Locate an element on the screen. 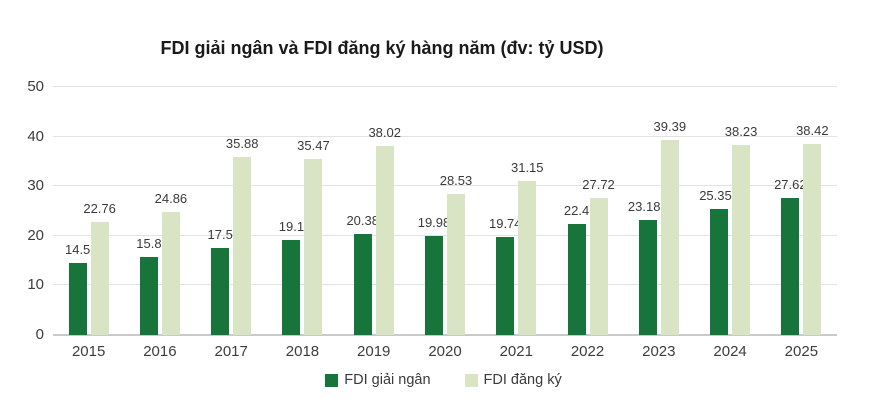 This screenshot has height=402, width=887. x-tick-label: 2015 is located at coordinates (88, 351).